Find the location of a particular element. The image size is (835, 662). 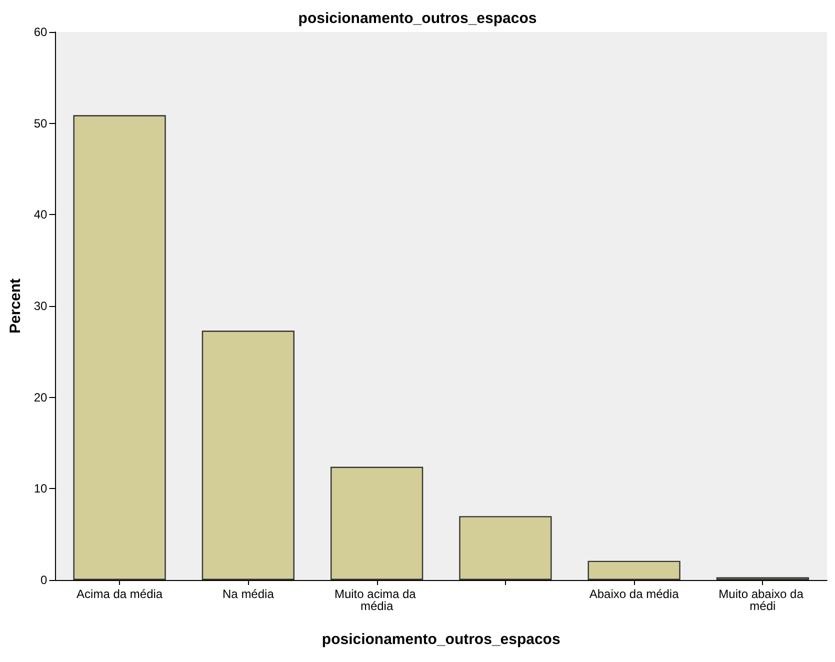

y-tick-label: 10 is located at coordinates (41, 489).